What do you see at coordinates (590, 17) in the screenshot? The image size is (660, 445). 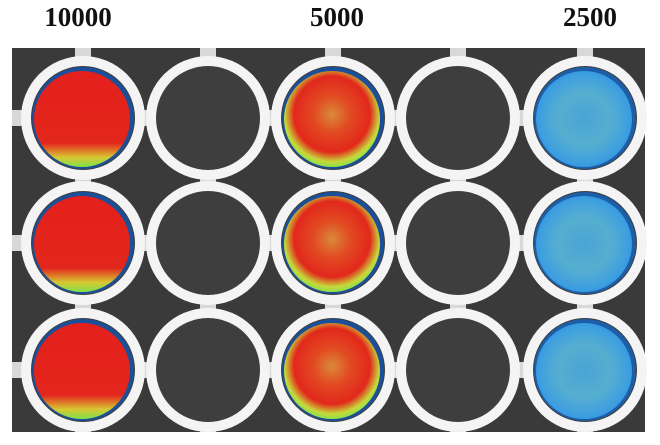 I see `column-label: 2500` at bounding box center [590, 17].